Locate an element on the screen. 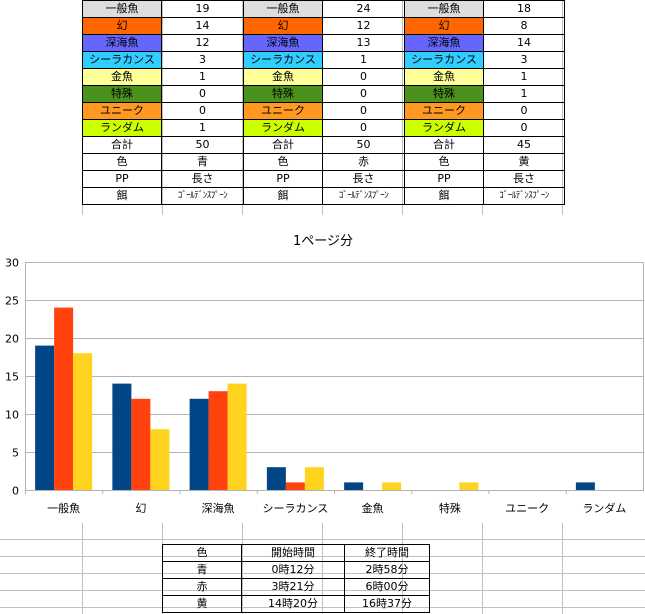 Image resolution: width=645 pixels, height=614 pixels. x-tick-label: 金魚 is located at coordinates (373, 508).